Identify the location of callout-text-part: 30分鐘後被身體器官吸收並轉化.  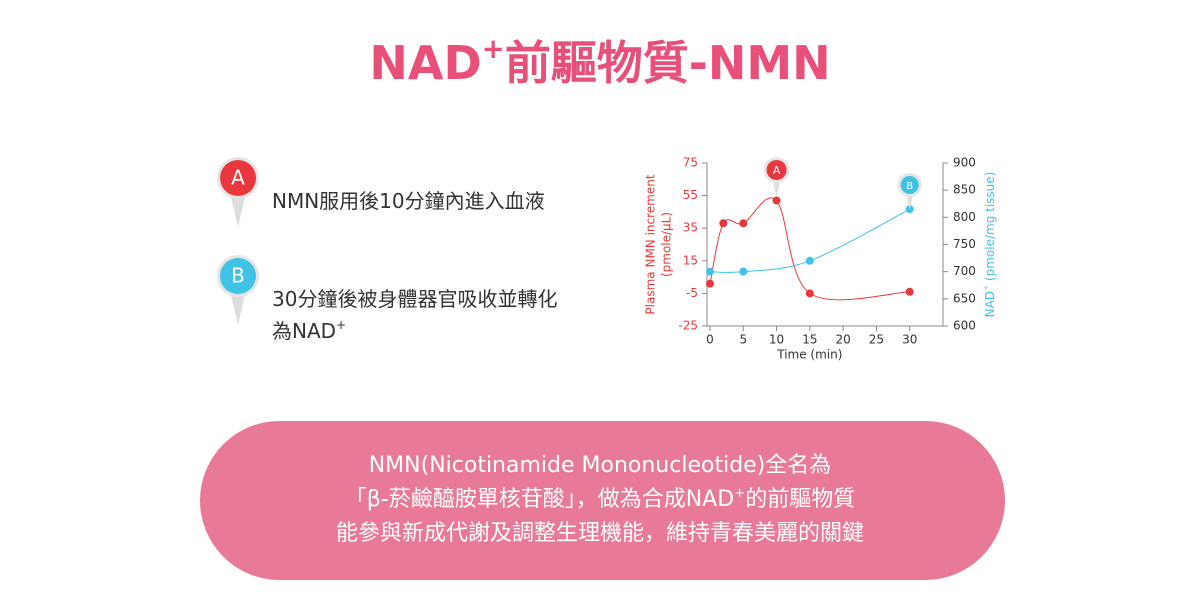
(414, 299).